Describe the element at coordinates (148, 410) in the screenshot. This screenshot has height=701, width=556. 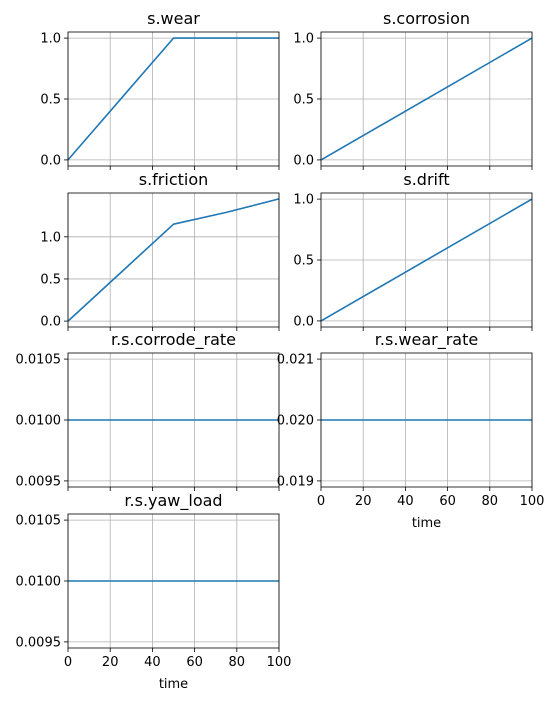
I see `subplot-5: 0.0095 0.0100 0.0105 r.s.corrode_rate` at that location.